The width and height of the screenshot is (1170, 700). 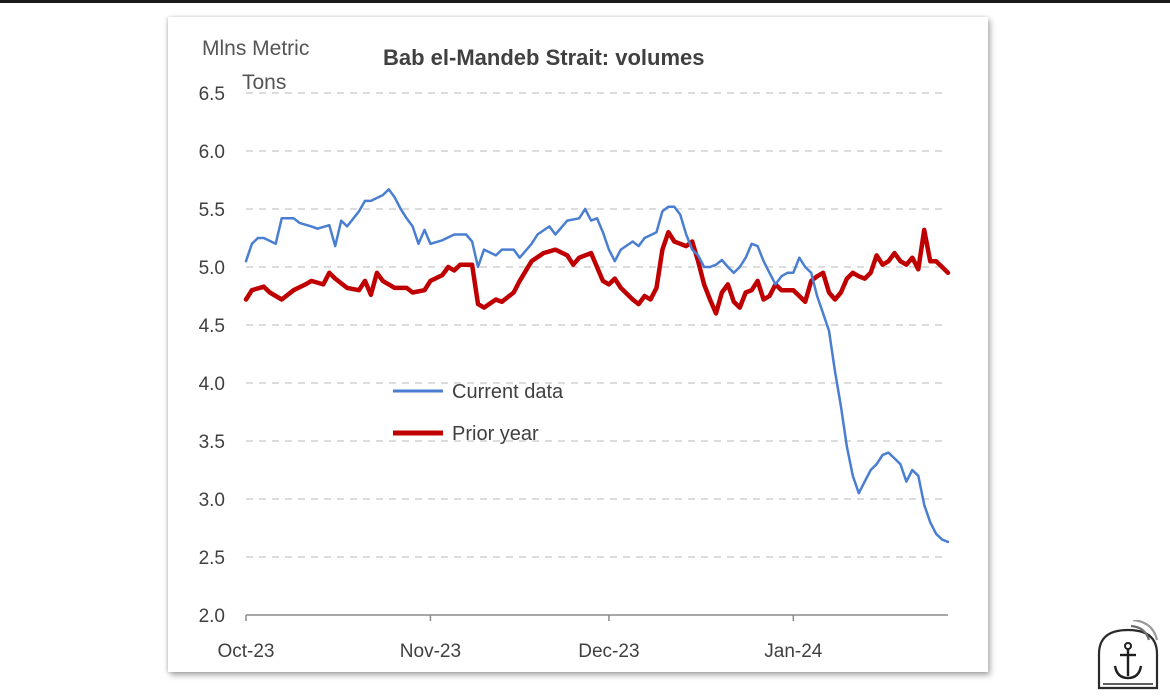 I want to click on anchor-logo-icon, so click(x=1128, y=655).